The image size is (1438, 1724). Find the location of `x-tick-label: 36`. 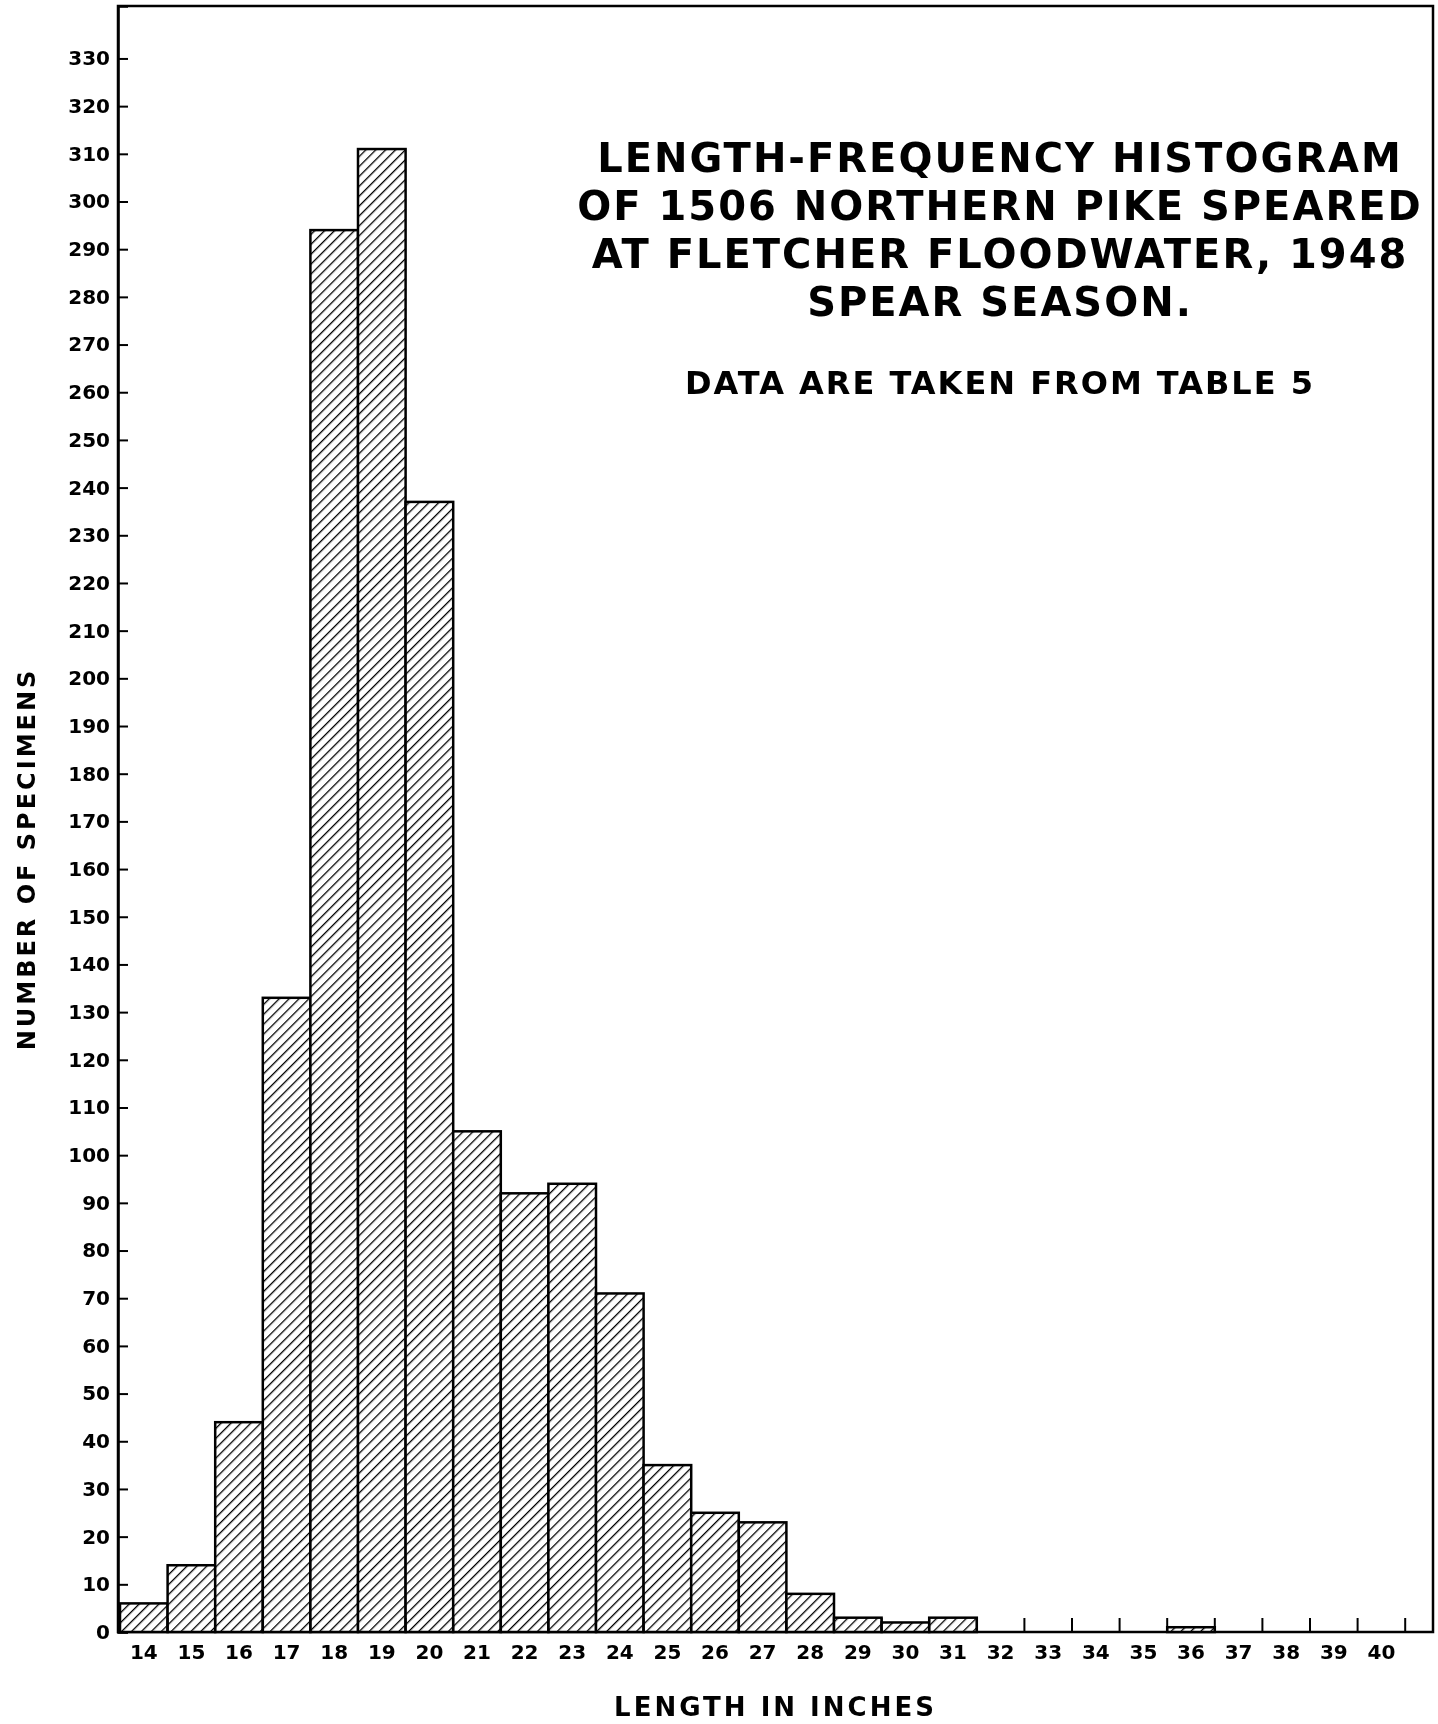

x-tick-label: 36 is located at coordinates (1191, 1652).